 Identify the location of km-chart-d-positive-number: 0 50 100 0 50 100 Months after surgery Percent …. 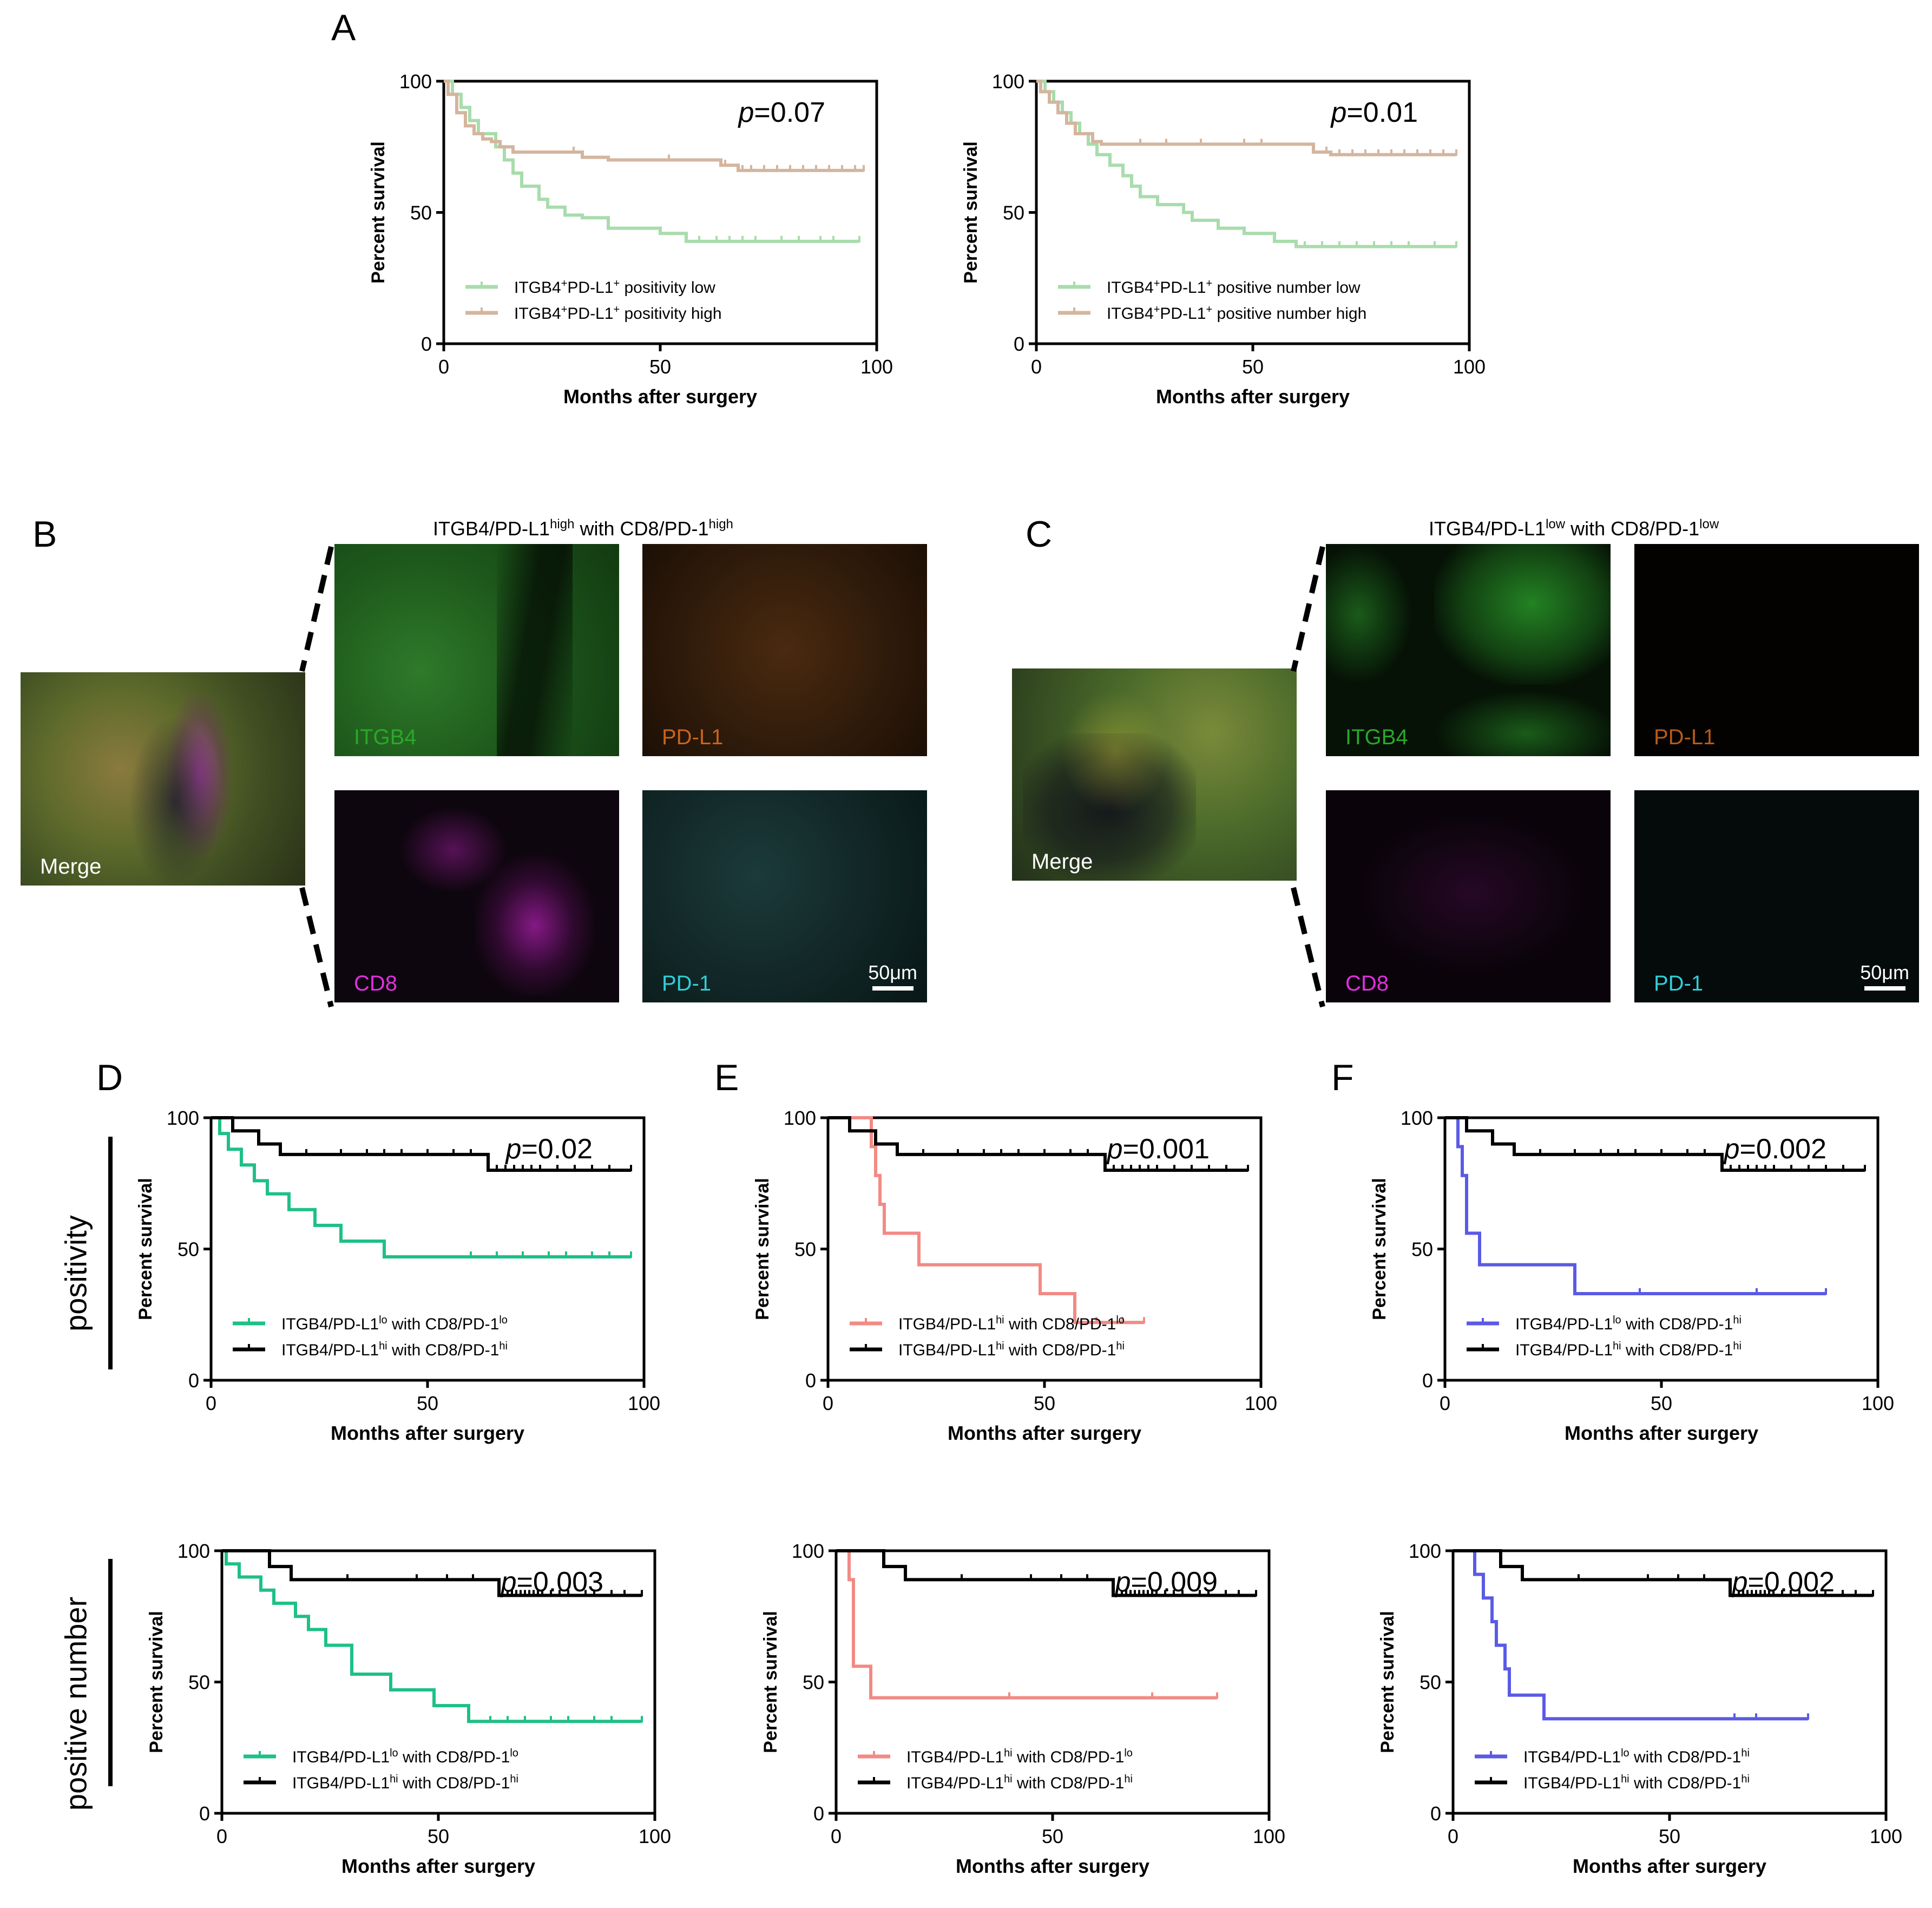
(408, 1709).